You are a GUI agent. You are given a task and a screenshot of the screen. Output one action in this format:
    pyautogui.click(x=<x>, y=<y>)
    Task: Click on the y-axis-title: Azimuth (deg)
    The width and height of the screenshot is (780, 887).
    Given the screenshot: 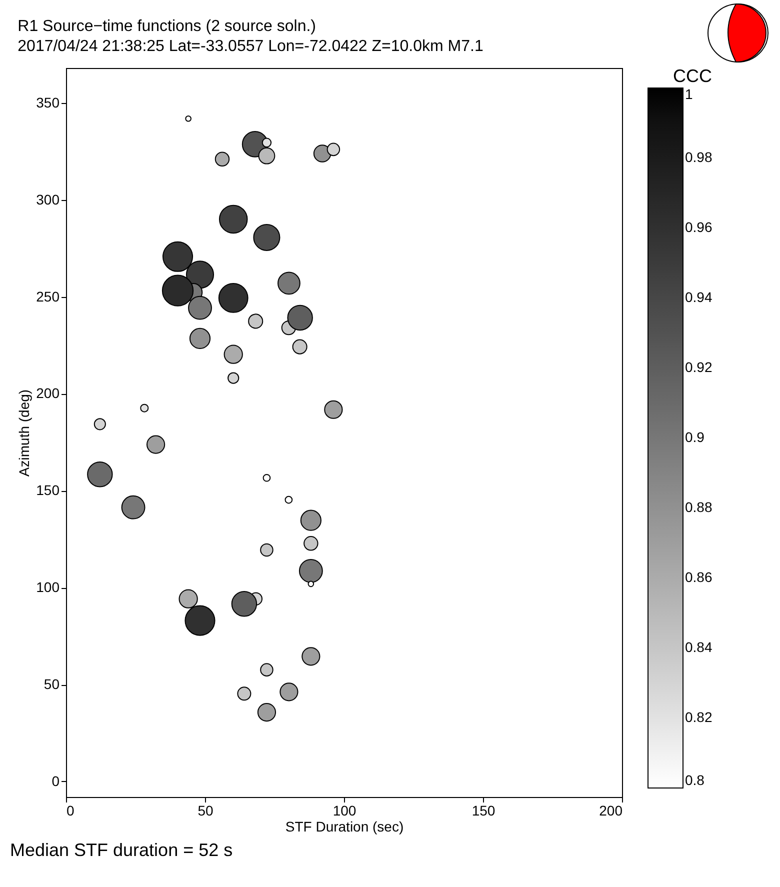 What is the action you would take?
    pyautogui.click(x=24, y=433)
    